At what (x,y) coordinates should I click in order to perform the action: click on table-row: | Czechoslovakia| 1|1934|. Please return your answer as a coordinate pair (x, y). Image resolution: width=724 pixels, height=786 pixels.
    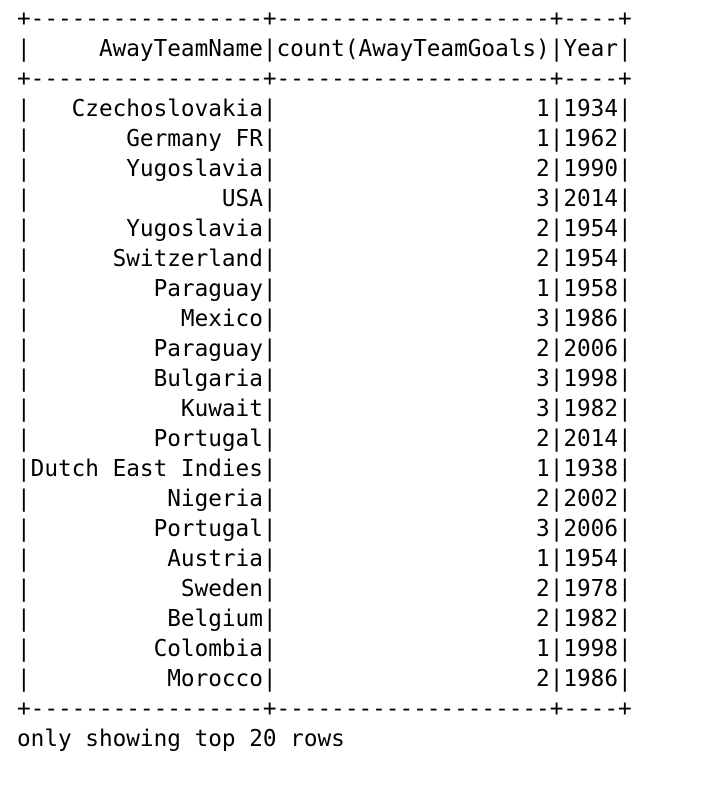
    Looking at the image, I should click on (324, 109).